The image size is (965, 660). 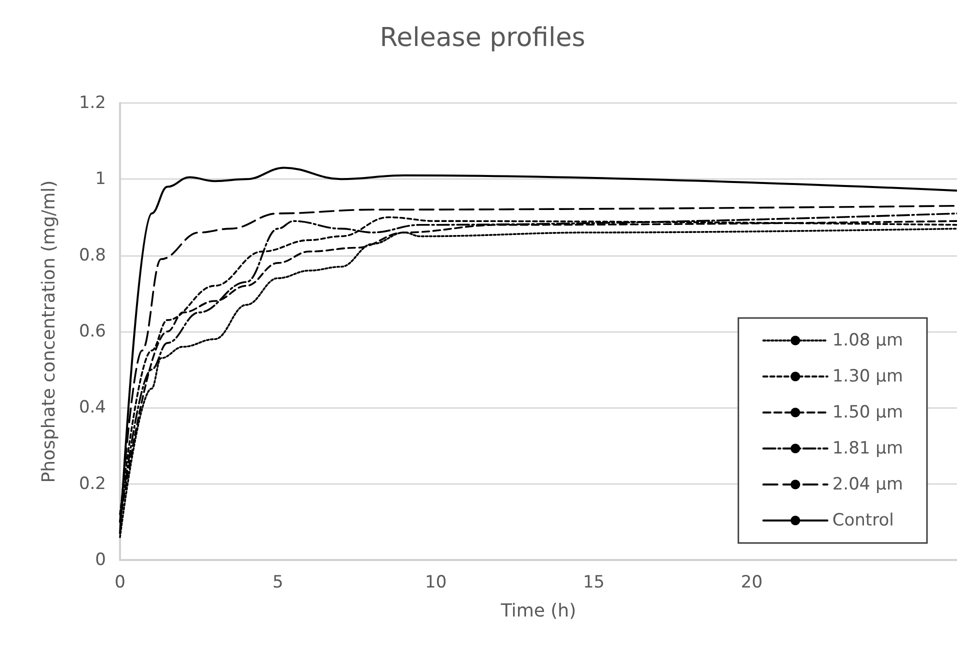 I want to click on legend-label: 1.08 µm, so click(x=868, y=340).